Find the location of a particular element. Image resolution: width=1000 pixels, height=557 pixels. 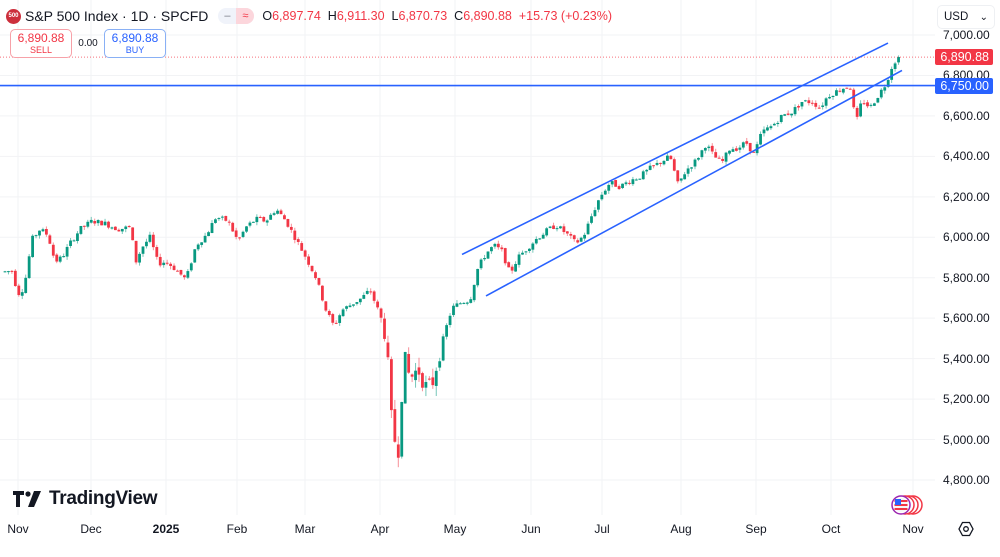

time-tick-label: Jul is located at coordinates (602, 529).